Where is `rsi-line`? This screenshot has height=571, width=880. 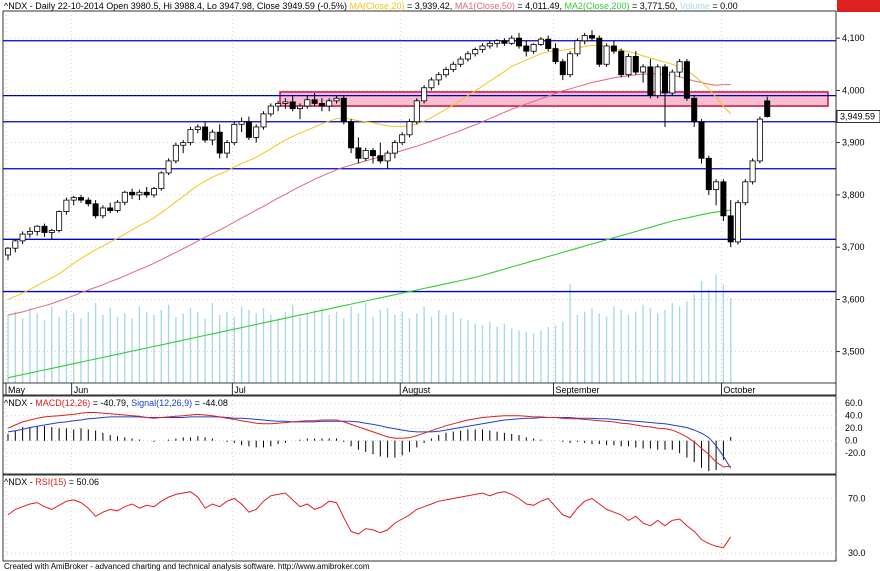 rsi-line is located at coordinates (369, 520).